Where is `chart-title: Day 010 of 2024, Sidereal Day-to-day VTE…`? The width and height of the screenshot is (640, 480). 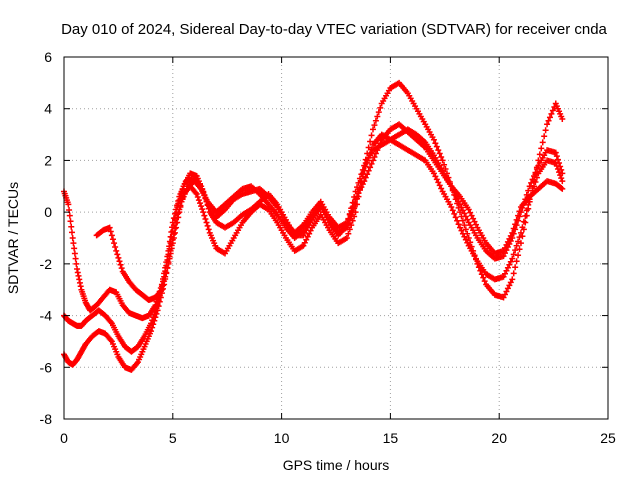
chart-title: Day 010 of 2024, Sidereal Day-to-day VTE… is located at coordinates (334, 29).